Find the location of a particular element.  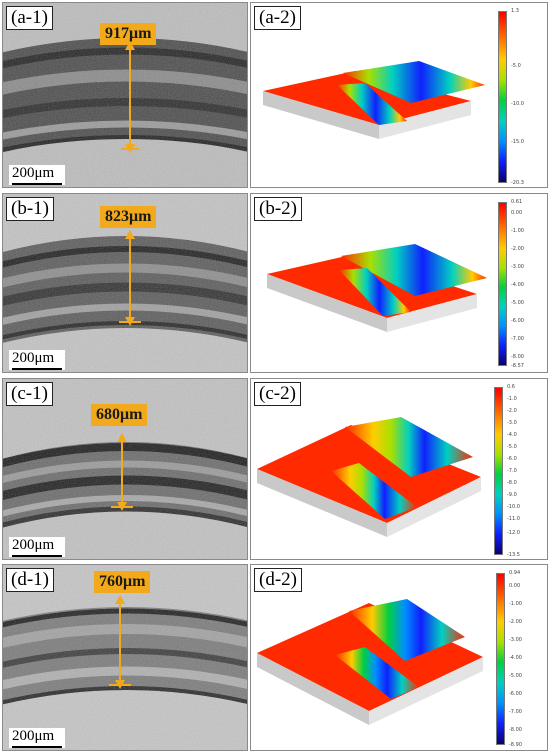

colorbar-tick: -3.0 is located at coordinates (512, 423).